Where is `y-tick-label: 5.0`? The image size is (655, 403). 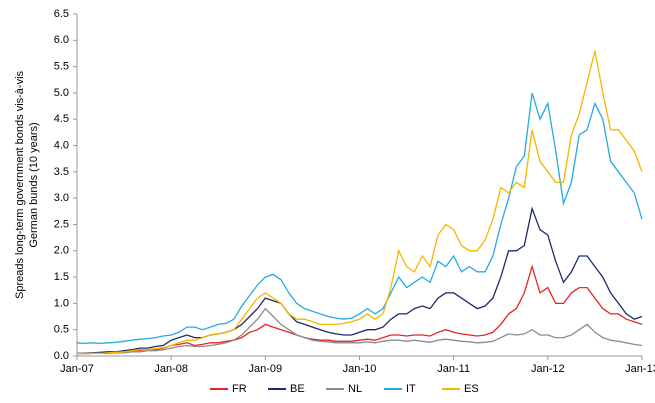 y-tick-label: 5.0 is located at coordinates (61, 93).